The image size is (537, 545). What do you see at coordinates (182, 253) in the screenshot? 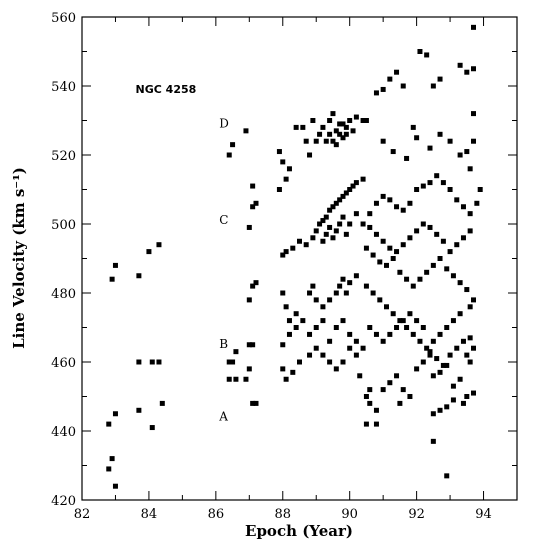
I see `annotations: NGC 4258 D C B A` at bounding box center [182, 253].